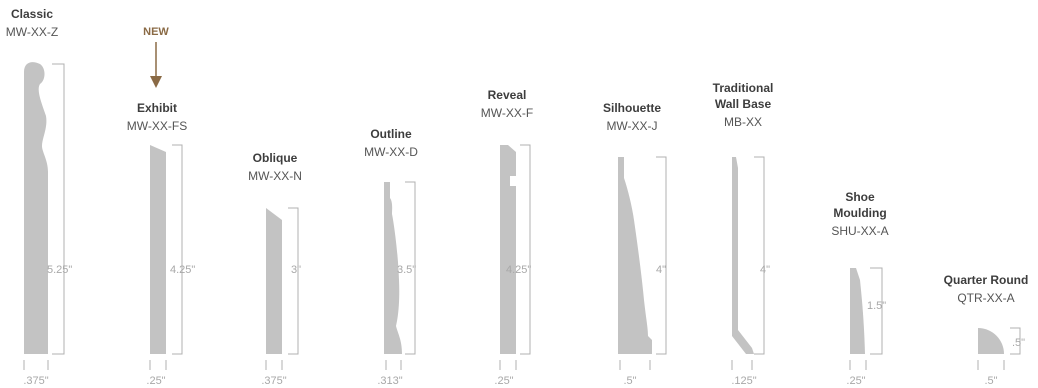  Describe the element at coordinates (635, 255) in the screenshot. I see `silhouette-profile-shape` at that location.